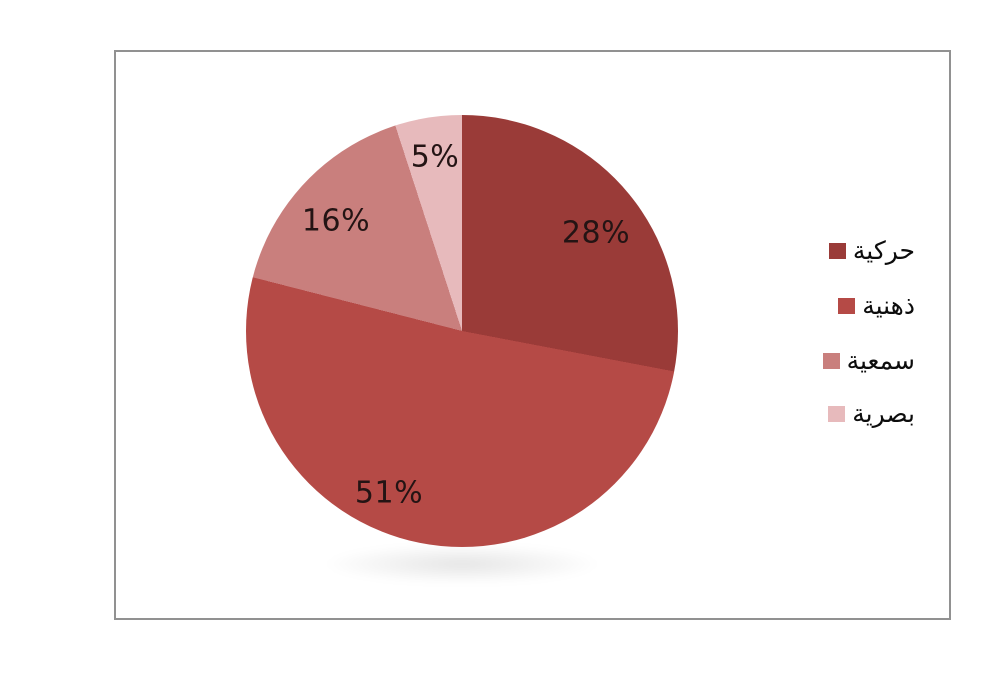 The width and height of the screenshot is (1000, 675). What do you see at coordinates (435, 157) in the screenshot?
I see `data-label-slice-4: 5%` at bounding box center [435, 157].